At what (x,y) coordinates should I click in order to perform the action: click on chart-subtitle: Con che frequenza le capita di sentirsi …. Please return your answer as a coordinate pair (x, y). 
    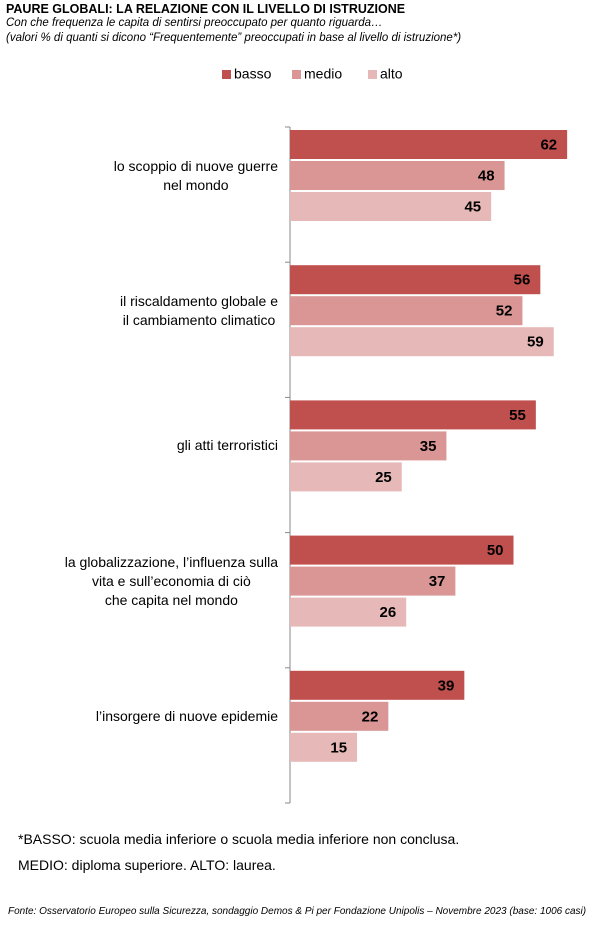
    Looking at the image, I should click on (194, 23).